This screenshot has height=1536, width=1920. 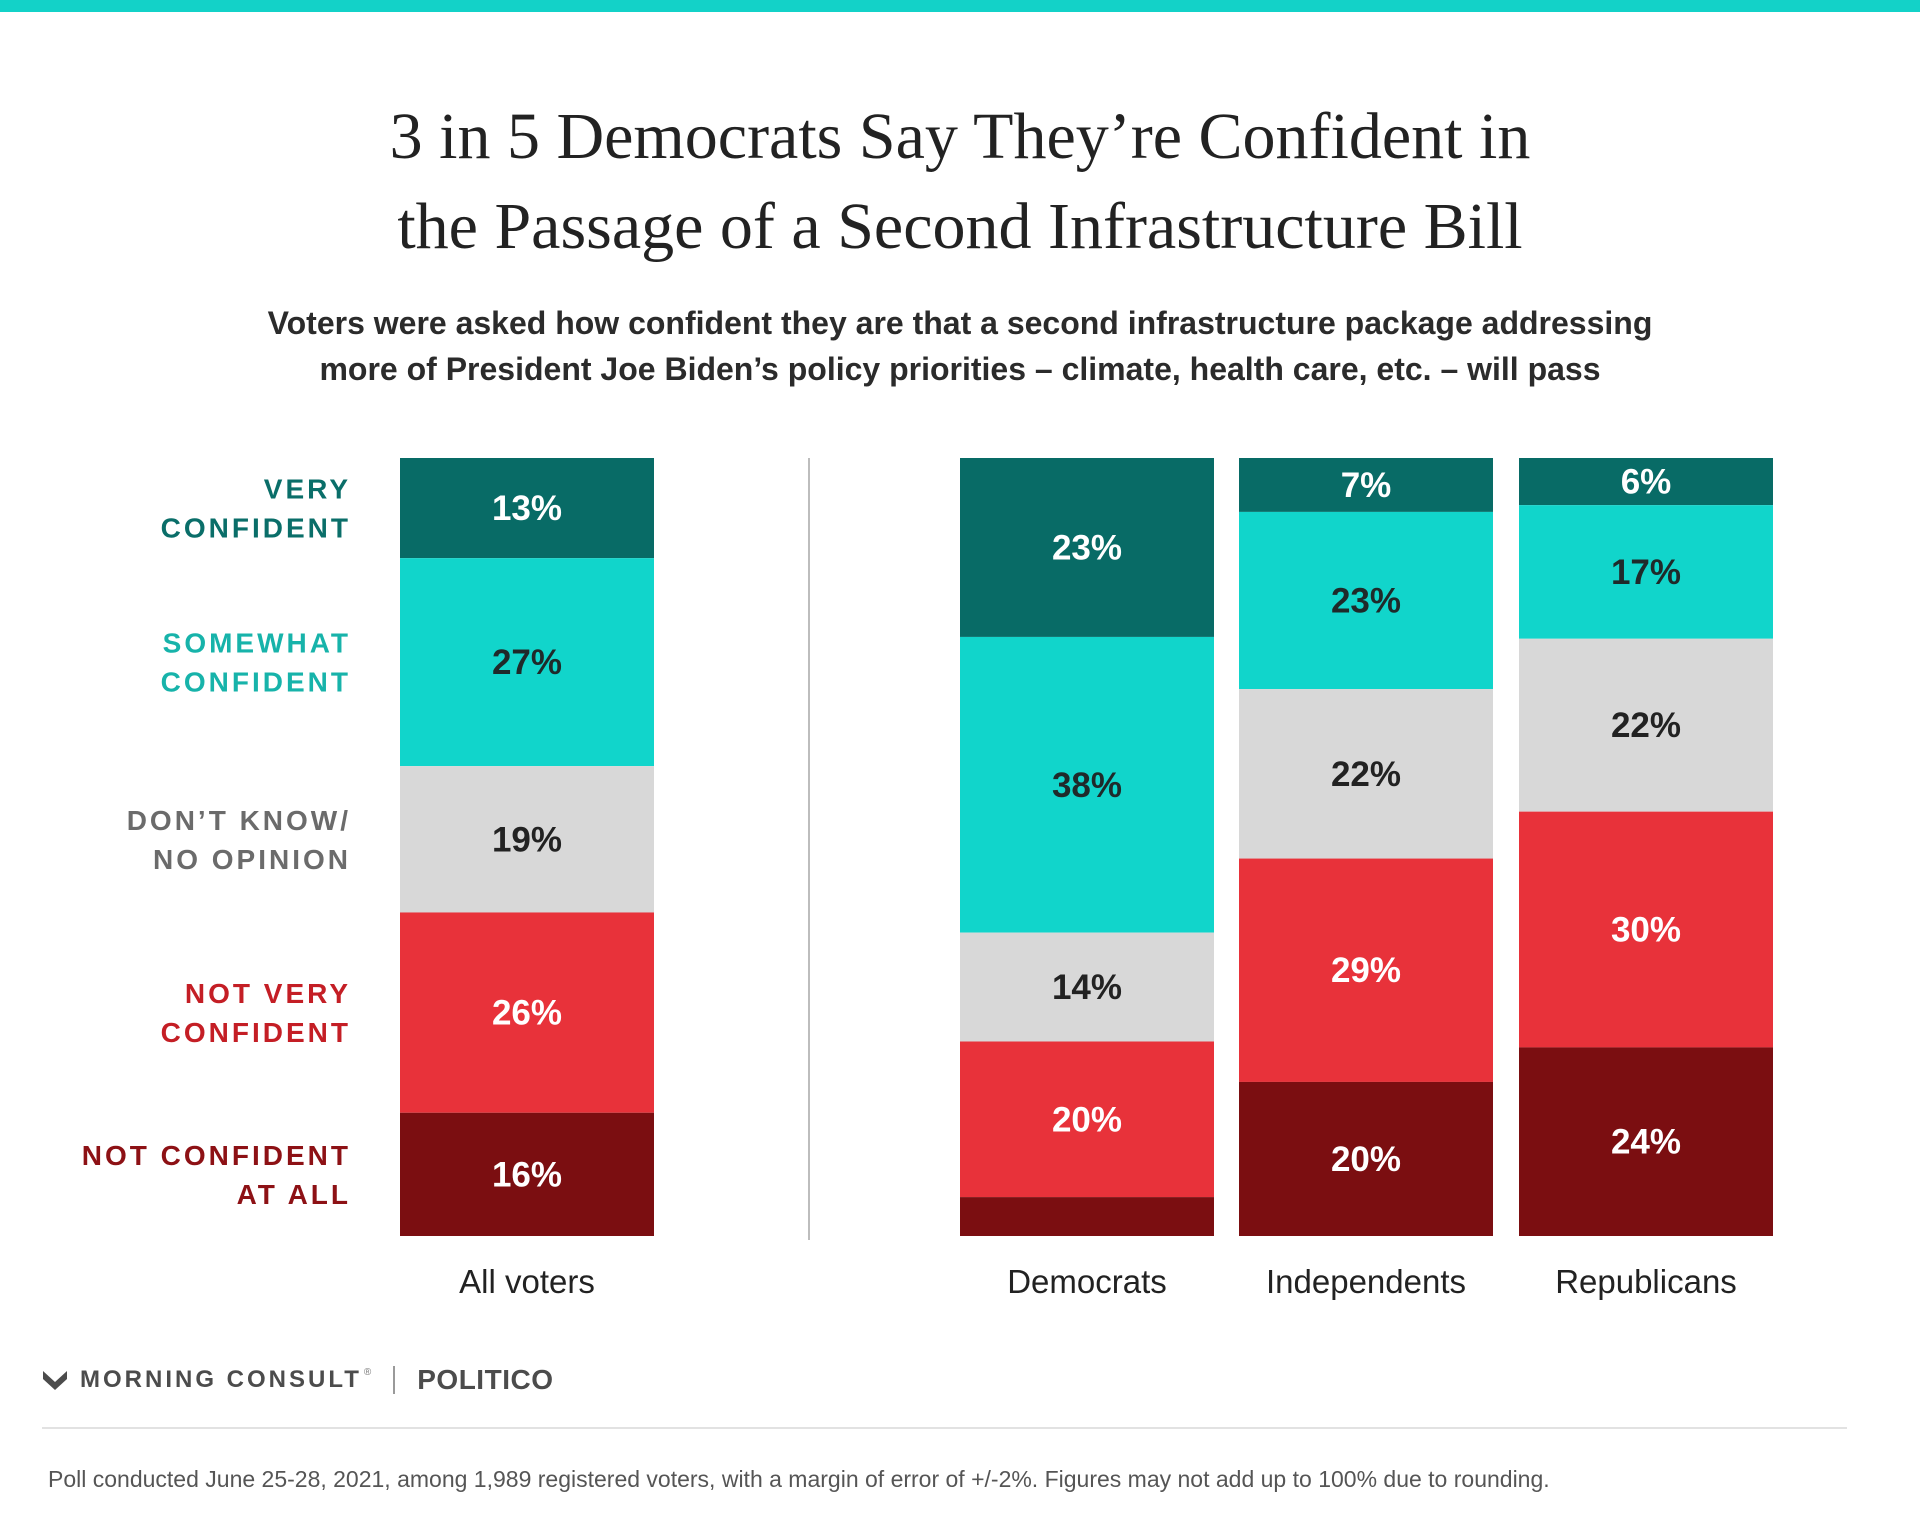 I want to click on bar-segment-all-voters-not-confident-at-all, so click(x=527, y=1174).